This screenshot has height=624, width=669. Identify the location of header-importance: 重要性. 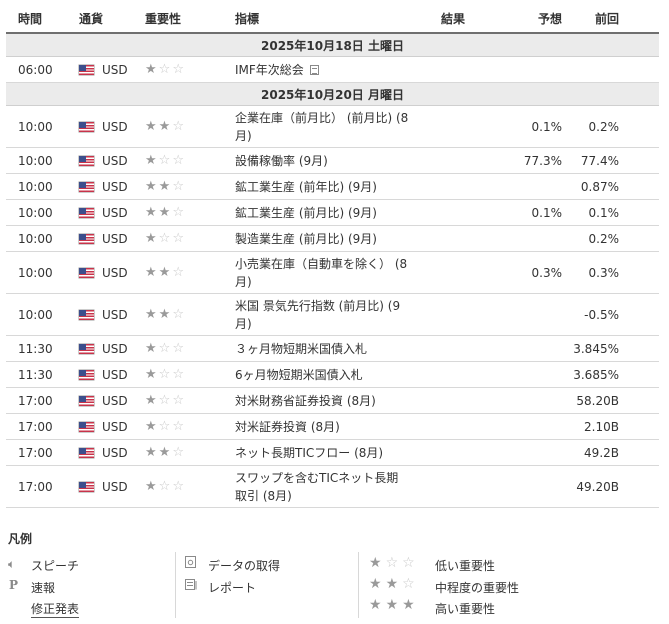
(190, 19).